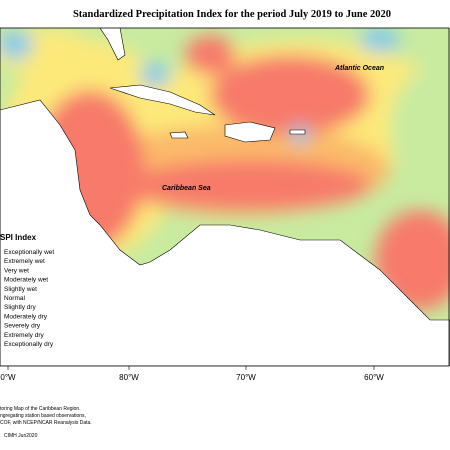 The width and height of the screenshot is (450, 450). What do you see at coordinates (246, 377) in the screenshot?
I see `longitude-label: 70°W` at bounding box center [246, 377].